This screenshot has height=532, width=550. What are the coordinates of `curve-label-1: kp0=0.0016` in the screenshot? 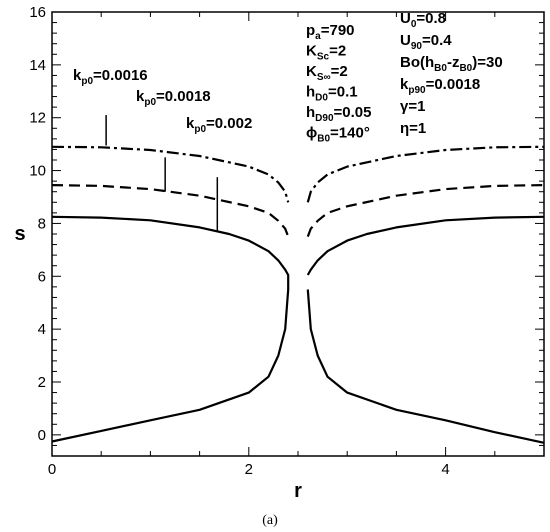 It's located at (110, 77).